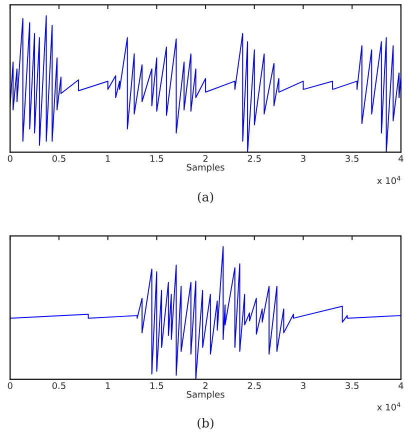 The width and height of the screenshot is (405, 441). What do you see at coordinates (206, 424) in the screenshot?
I see `text: (b)` at bounding box center [206, 424].